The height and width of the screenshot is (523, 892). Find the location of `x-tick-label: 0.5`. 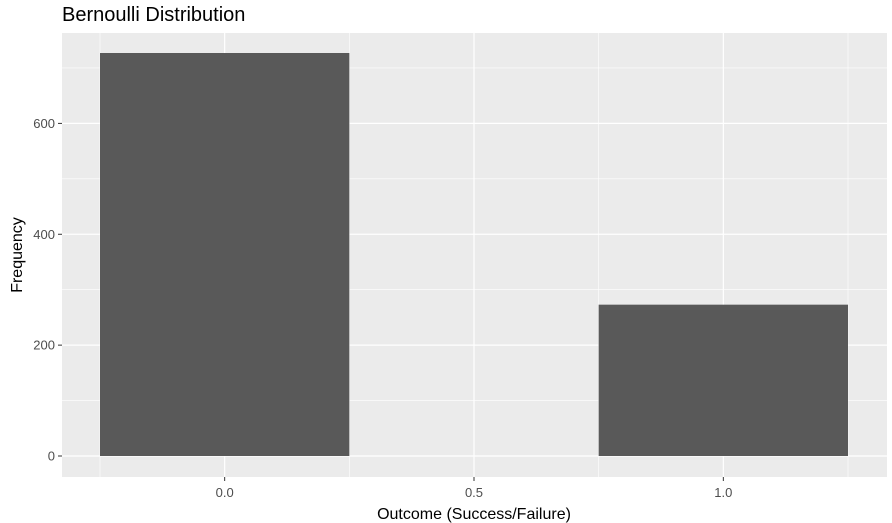

x-tick-label: 0.5 is located at coordinates (474, 492).